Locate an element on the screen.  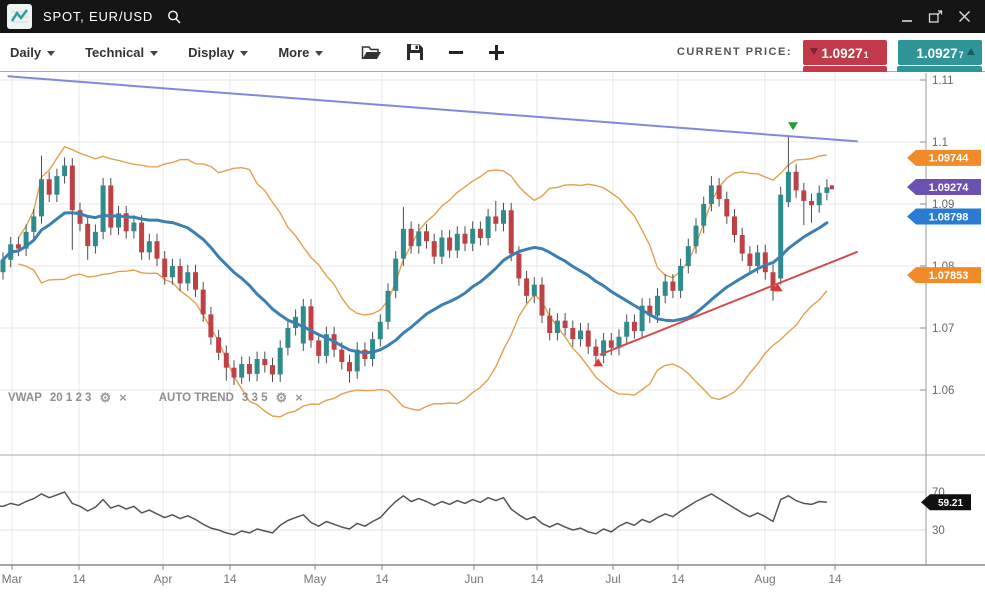
timeframe-menu-label: Daily is located at coordinates (26, 52).